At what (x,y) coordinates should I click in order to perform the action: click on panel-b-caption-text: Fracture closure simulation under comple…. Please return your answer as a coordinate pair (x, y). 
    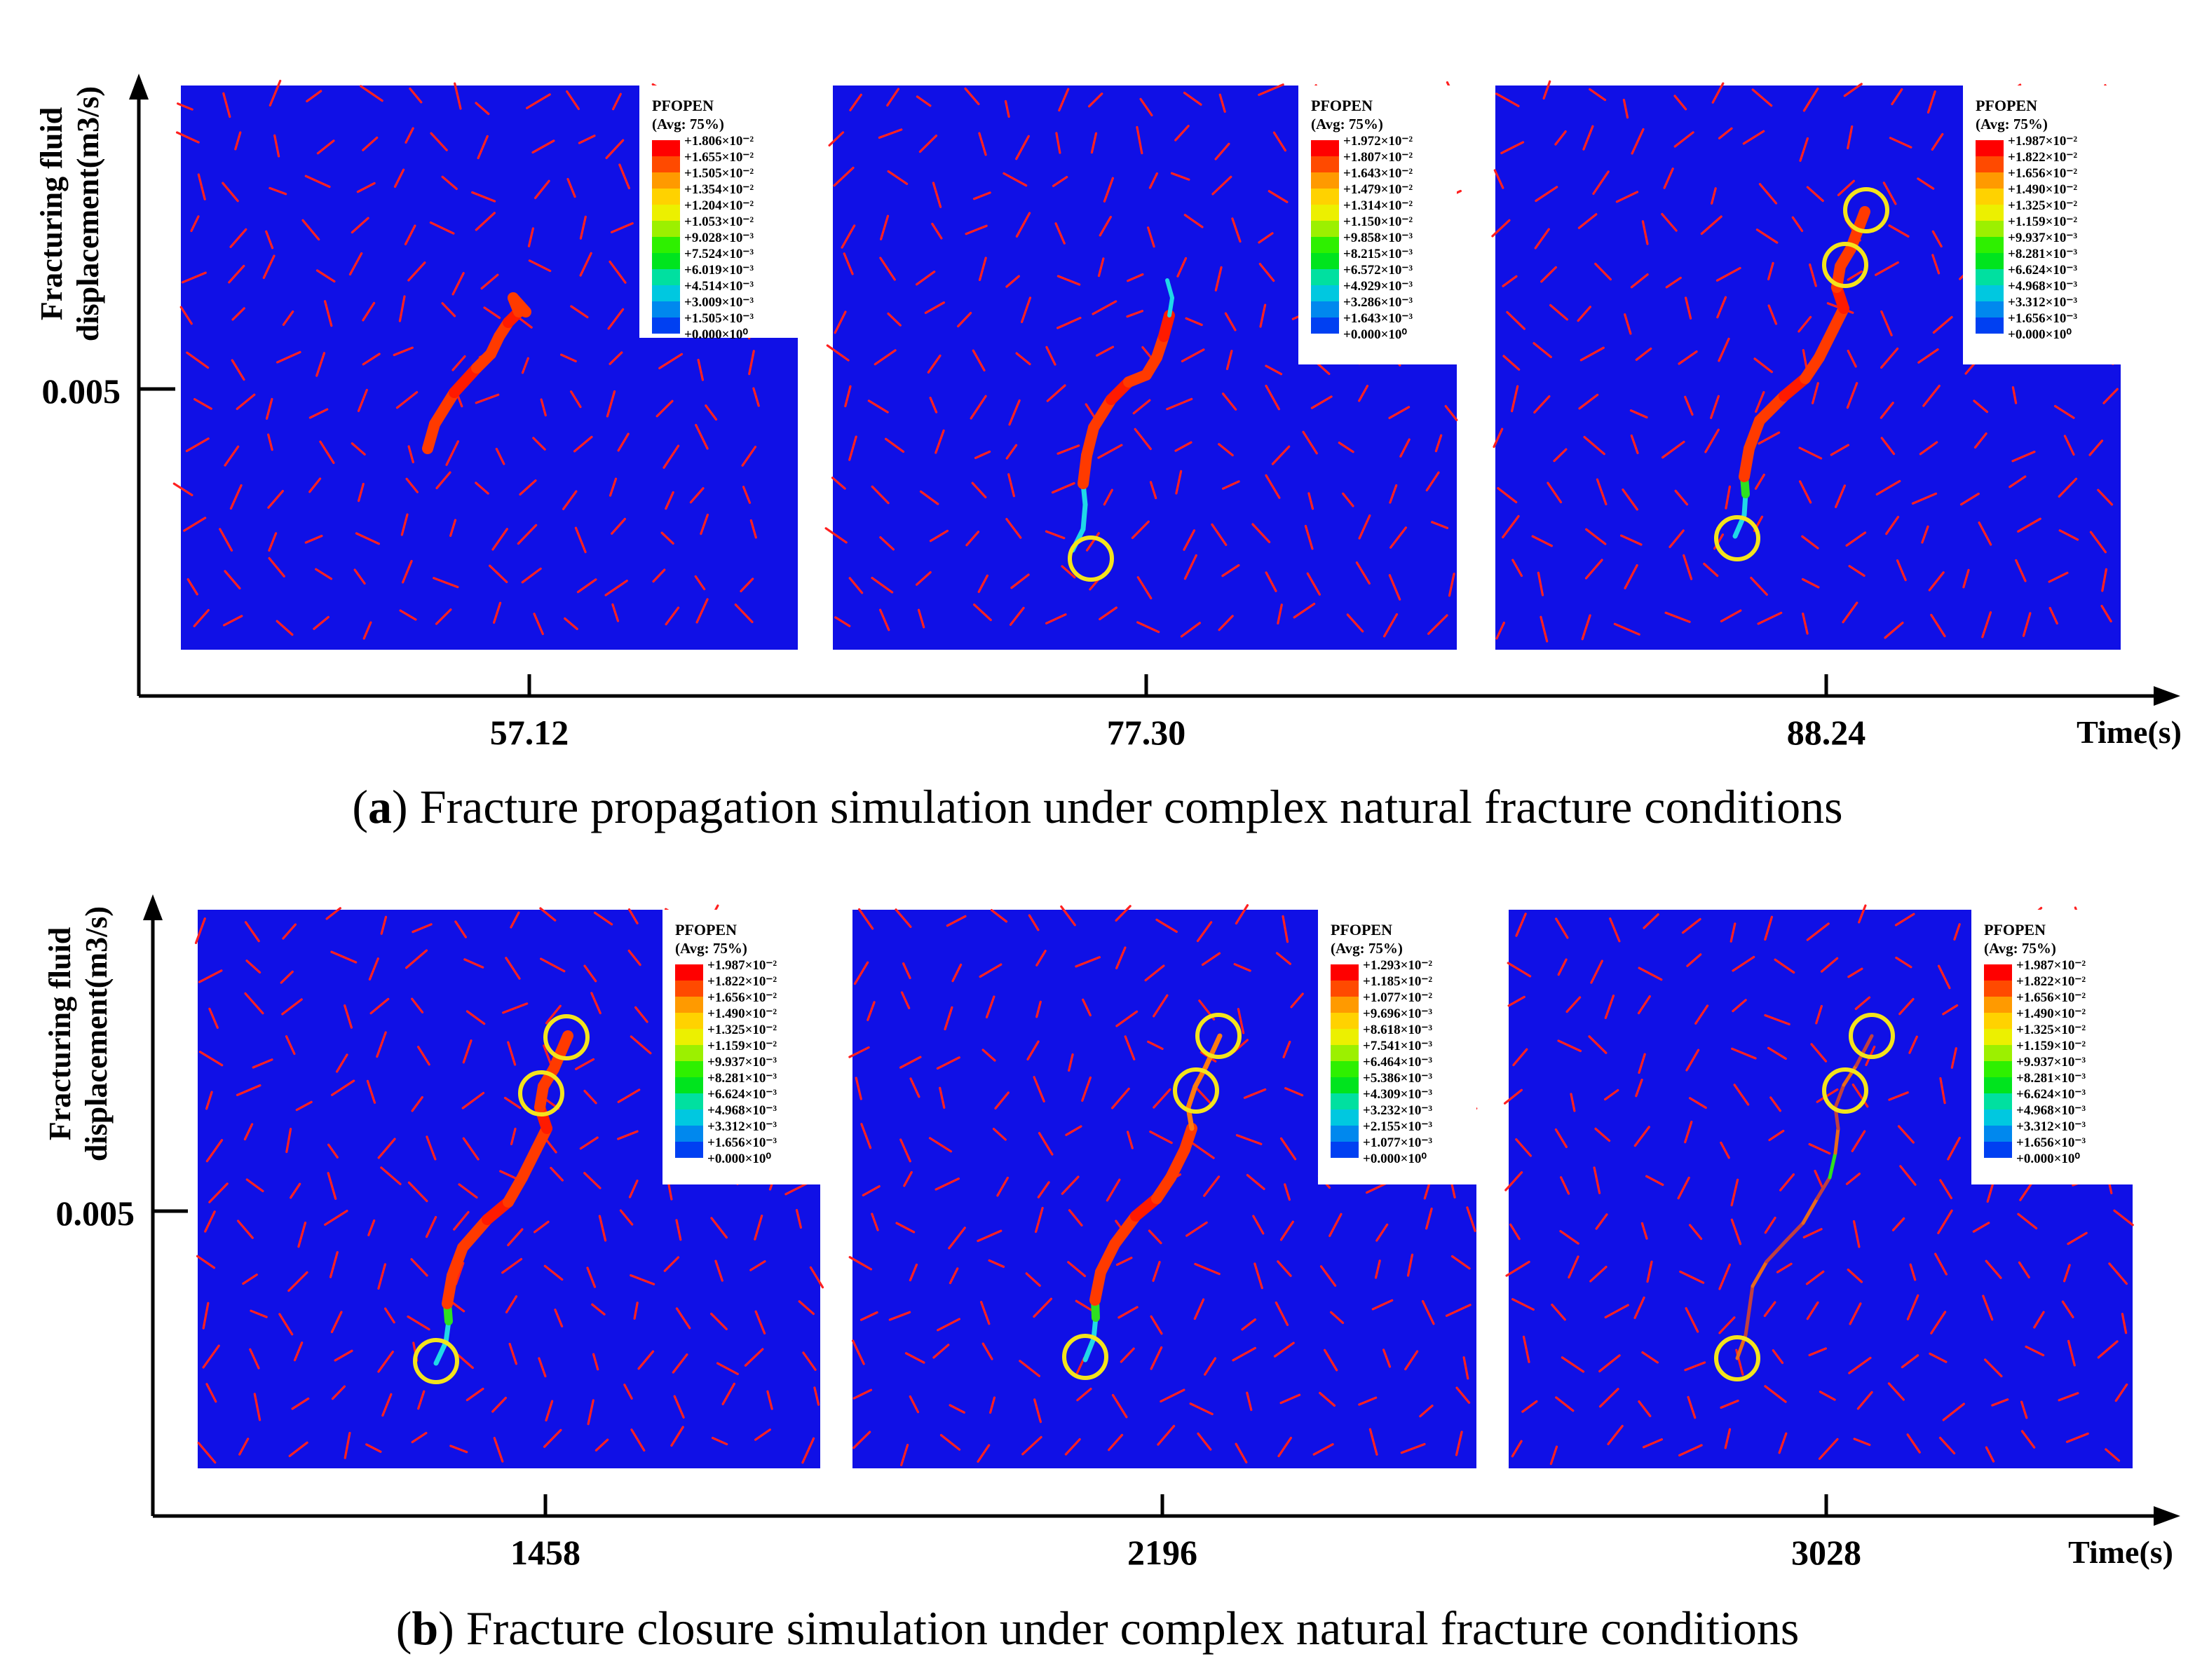
    Looking at the image, I should click on (1127, 1628).